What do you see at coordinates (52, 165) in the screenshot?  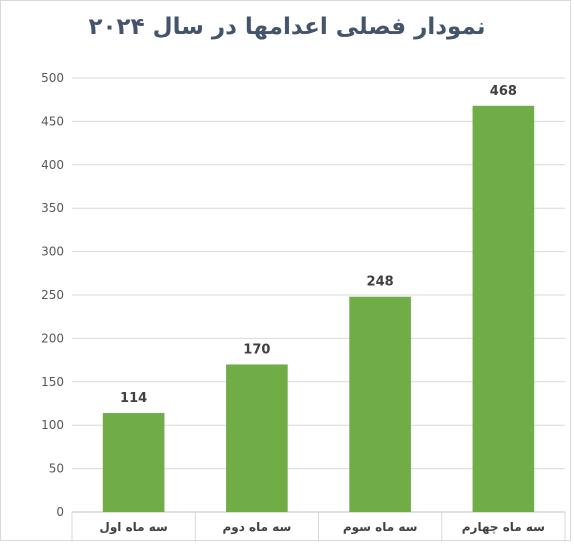 I see `y-tick-label: 400` at bounding box center [52, 165].